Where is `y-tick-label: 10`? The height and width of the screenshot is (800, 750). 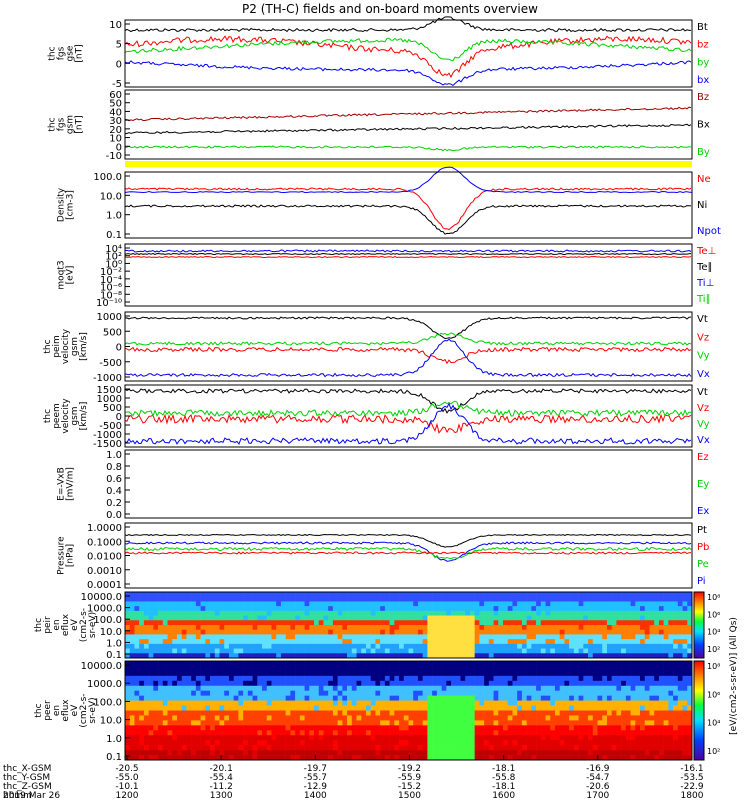
y-tick-label: 10 is located at coordinates (115, 139).